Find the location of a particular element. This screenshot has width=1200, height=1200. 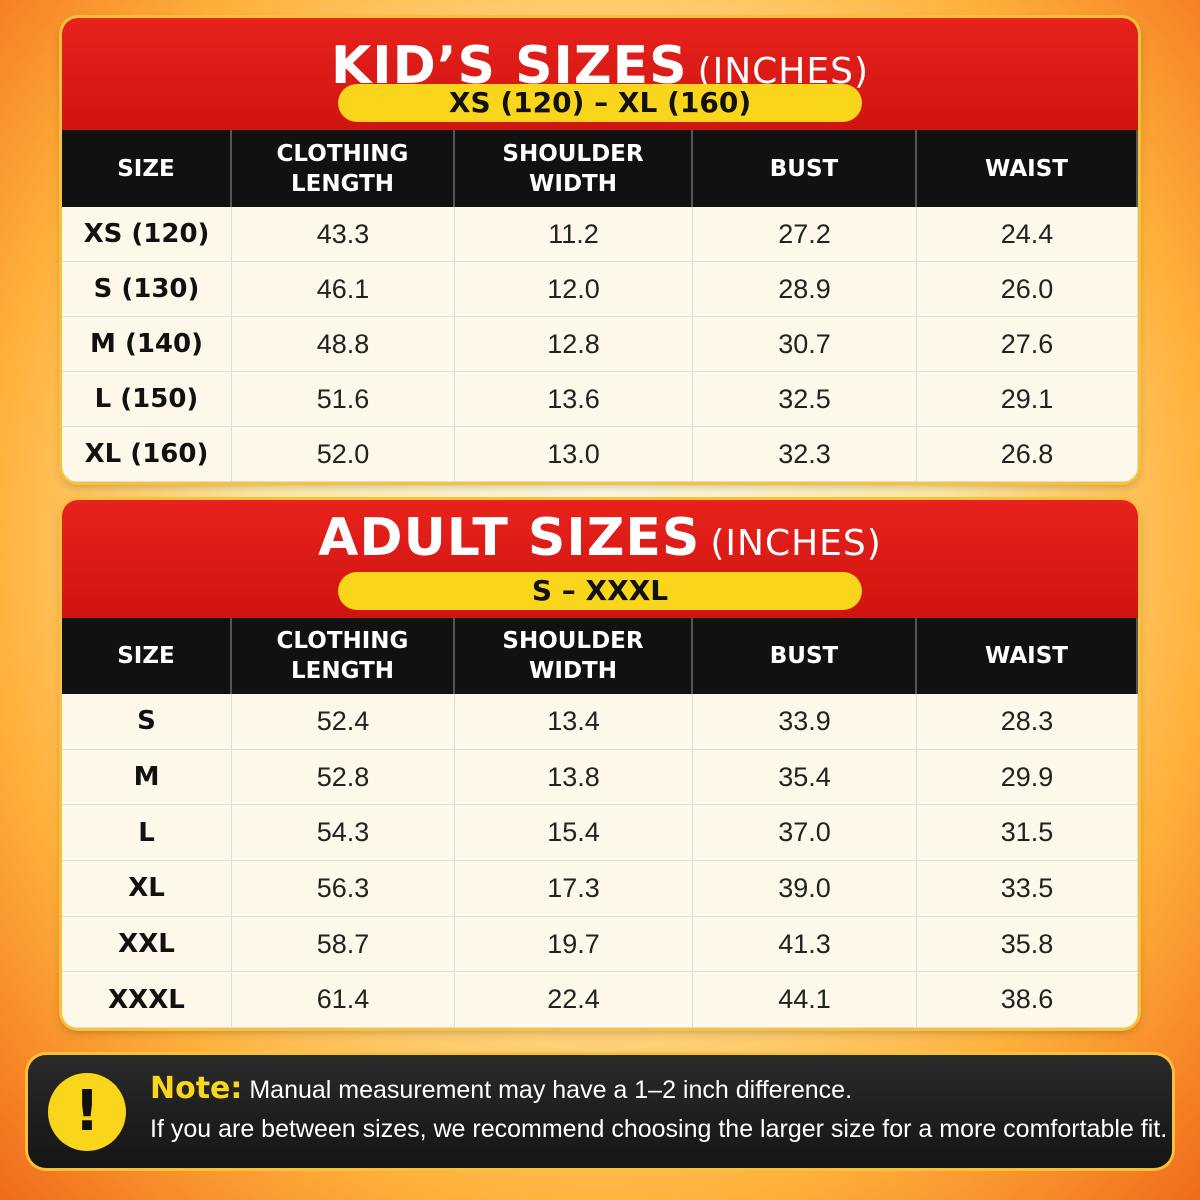

cell-value: 33.9 is located at coordinates (805, 722).